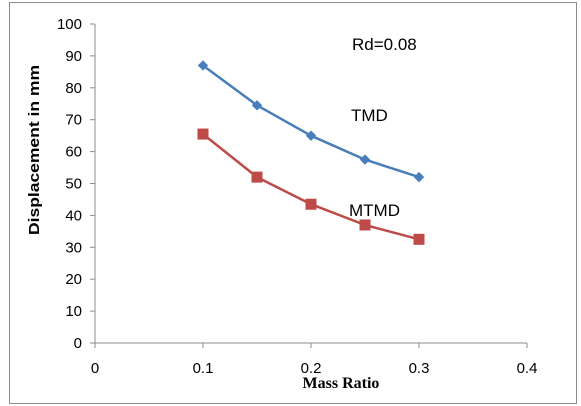 This screenshot has height=406, width=581. Describe the element at coordinates (73, 88) in the screenshot. I see `y-tick-label: 80` at that location.